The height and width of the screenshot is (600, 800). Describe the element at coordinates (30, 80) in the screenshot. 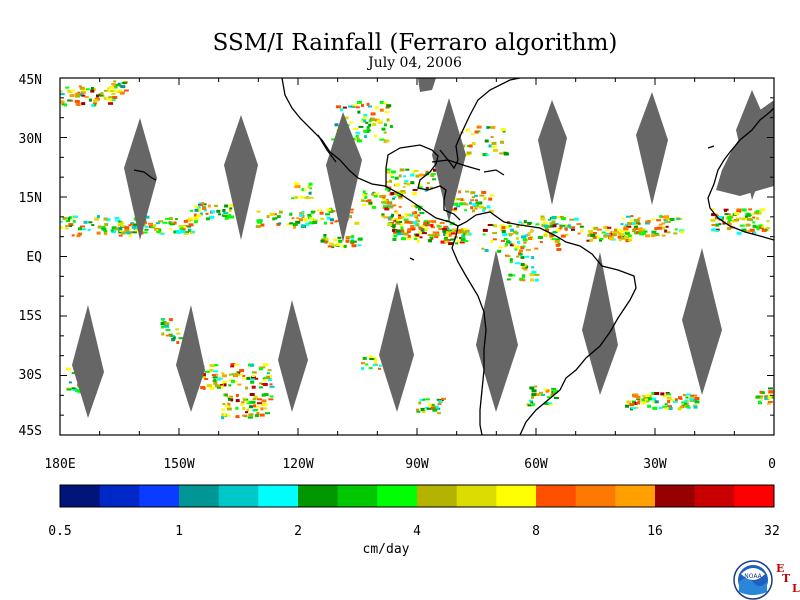

I see `lat-label-45n: 45N` at that location.